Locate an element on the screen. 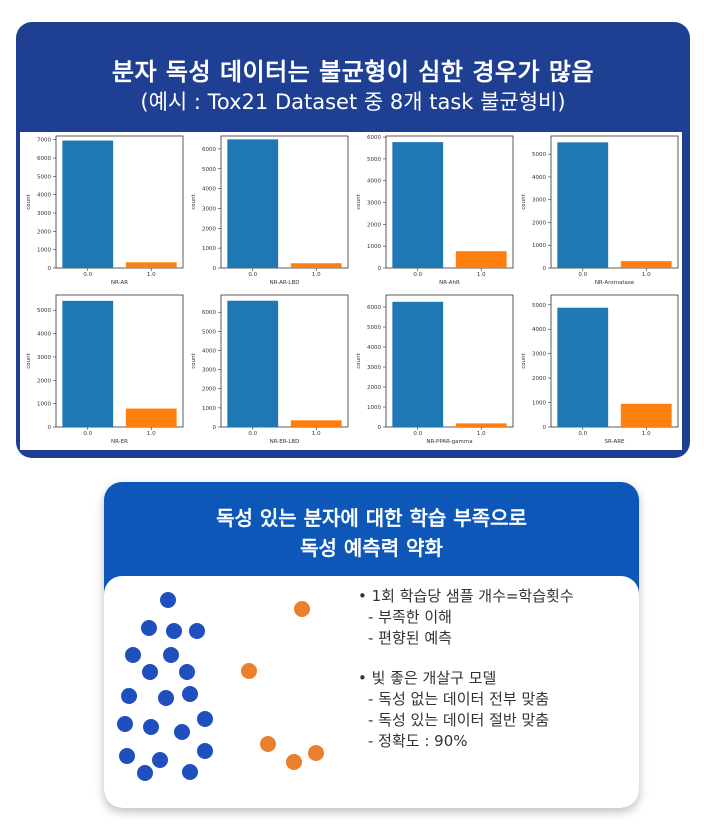 The height and width of the screenshot is (840, 704). page-title: 분자 독성 데이터는 불균형이 심한 경우가 많음 is located at coordinates (353, 72).